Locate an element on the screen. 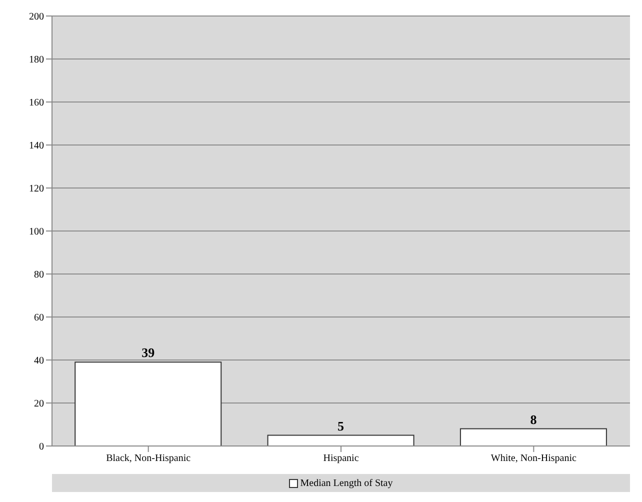  y-tick-label: 140 is located at coordinates (36, 146).